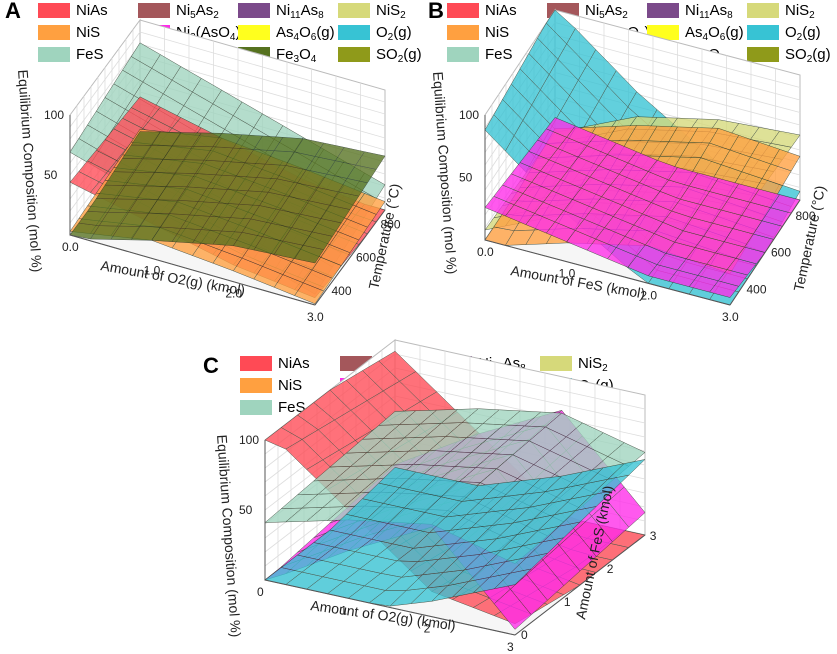 This screenshot has width=837, height=654. Describe the element at coordinates (54, 115) in the screenshot. I see `z-tick-label: 100` at that location.